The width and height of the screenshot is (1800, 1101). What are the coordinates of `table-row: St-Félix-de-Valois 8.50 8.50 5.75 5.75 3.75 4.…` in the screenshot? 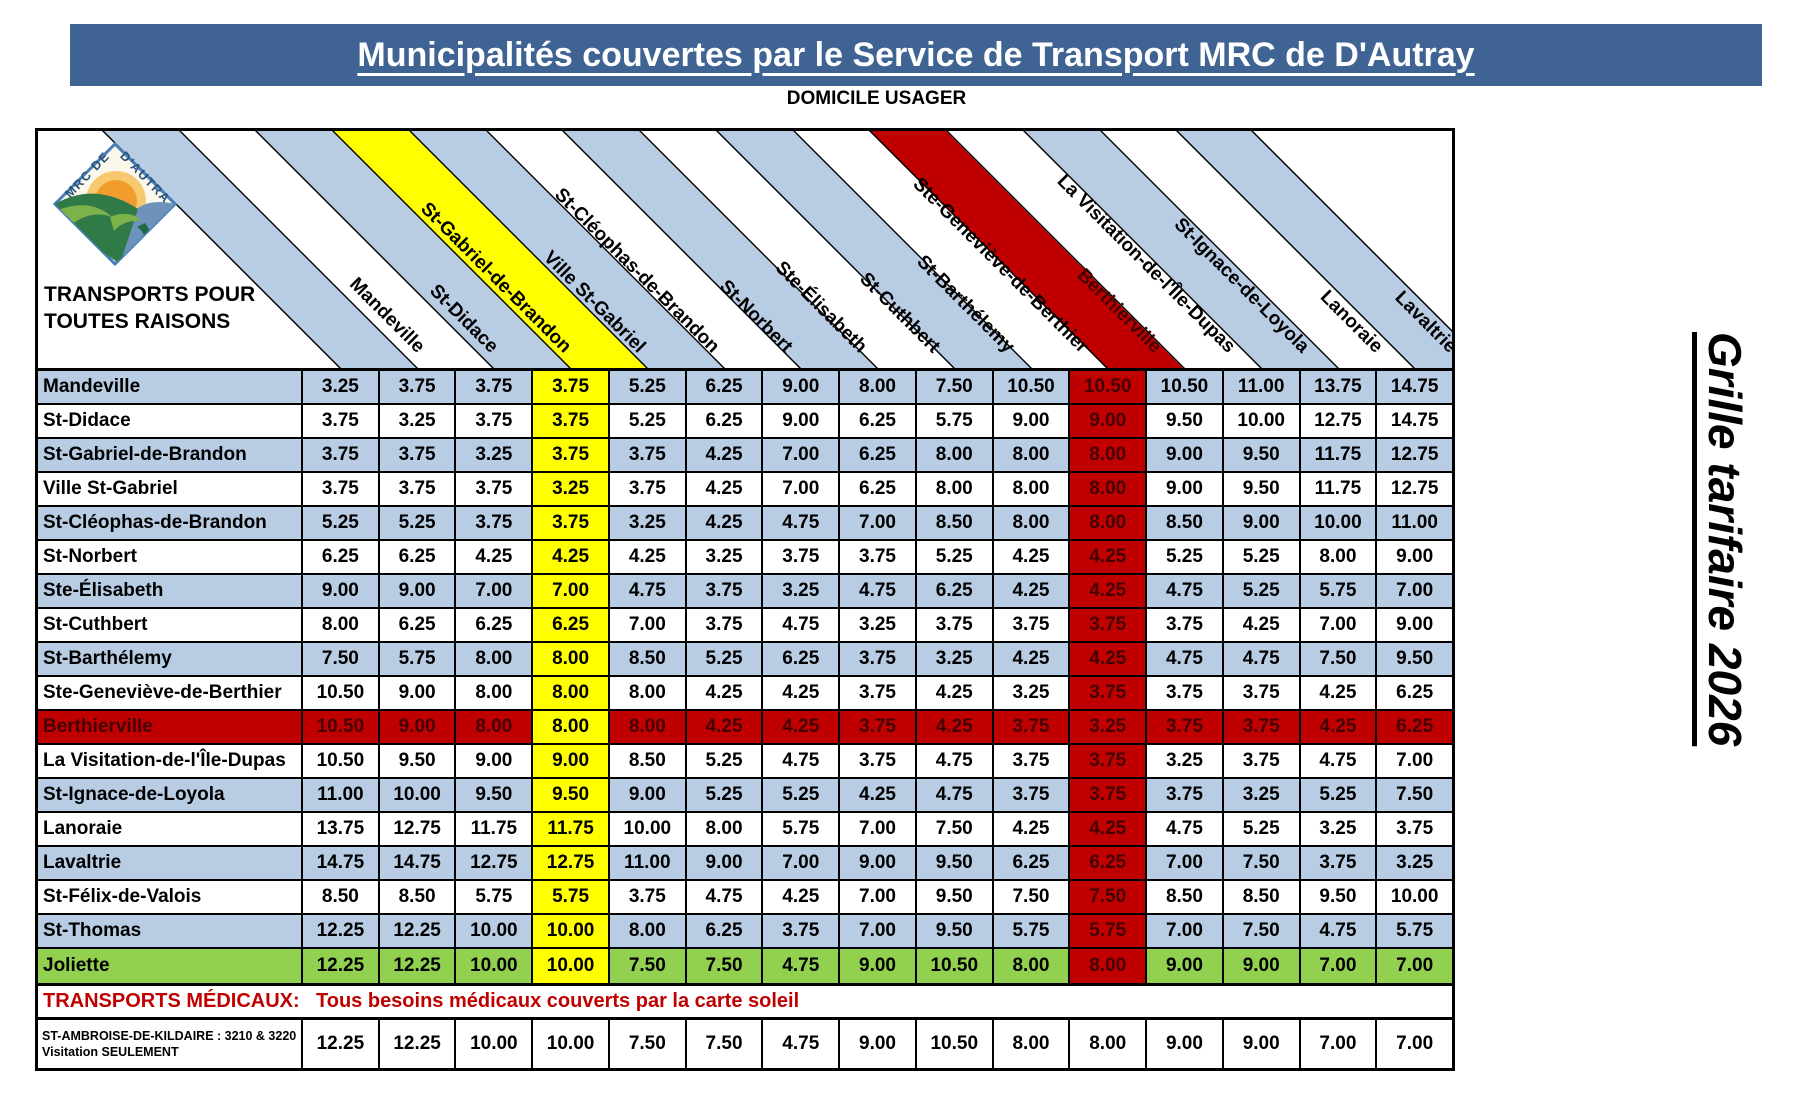 It's located at (745, 898).